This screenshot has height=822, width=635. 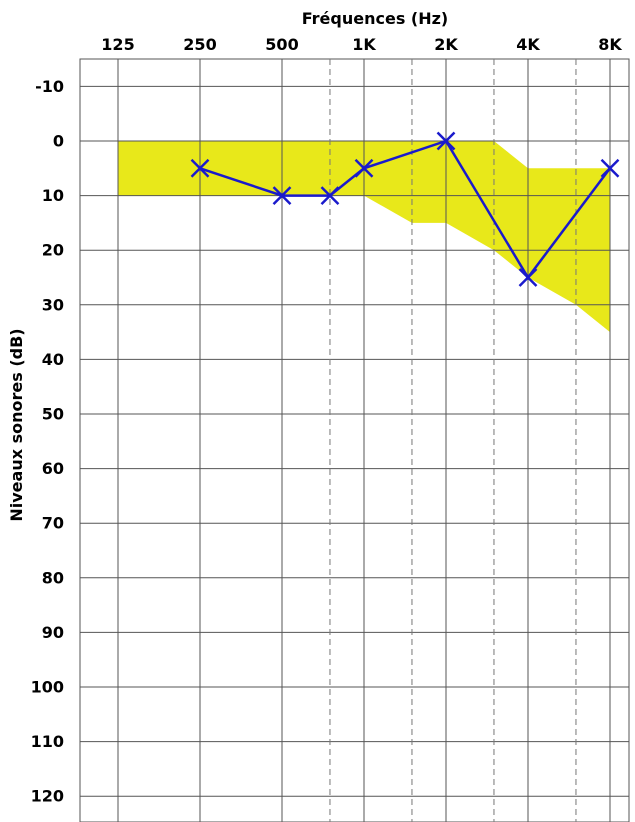 I want to click on x-axis-title: Fréquences (Hz), so click(x=375, y=18).